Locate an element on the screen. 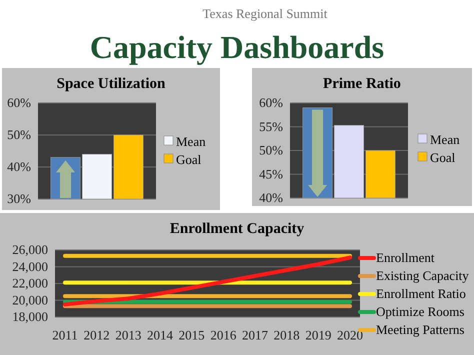  legend-label: Optimize Rooms is located at coordinates (420, 311).